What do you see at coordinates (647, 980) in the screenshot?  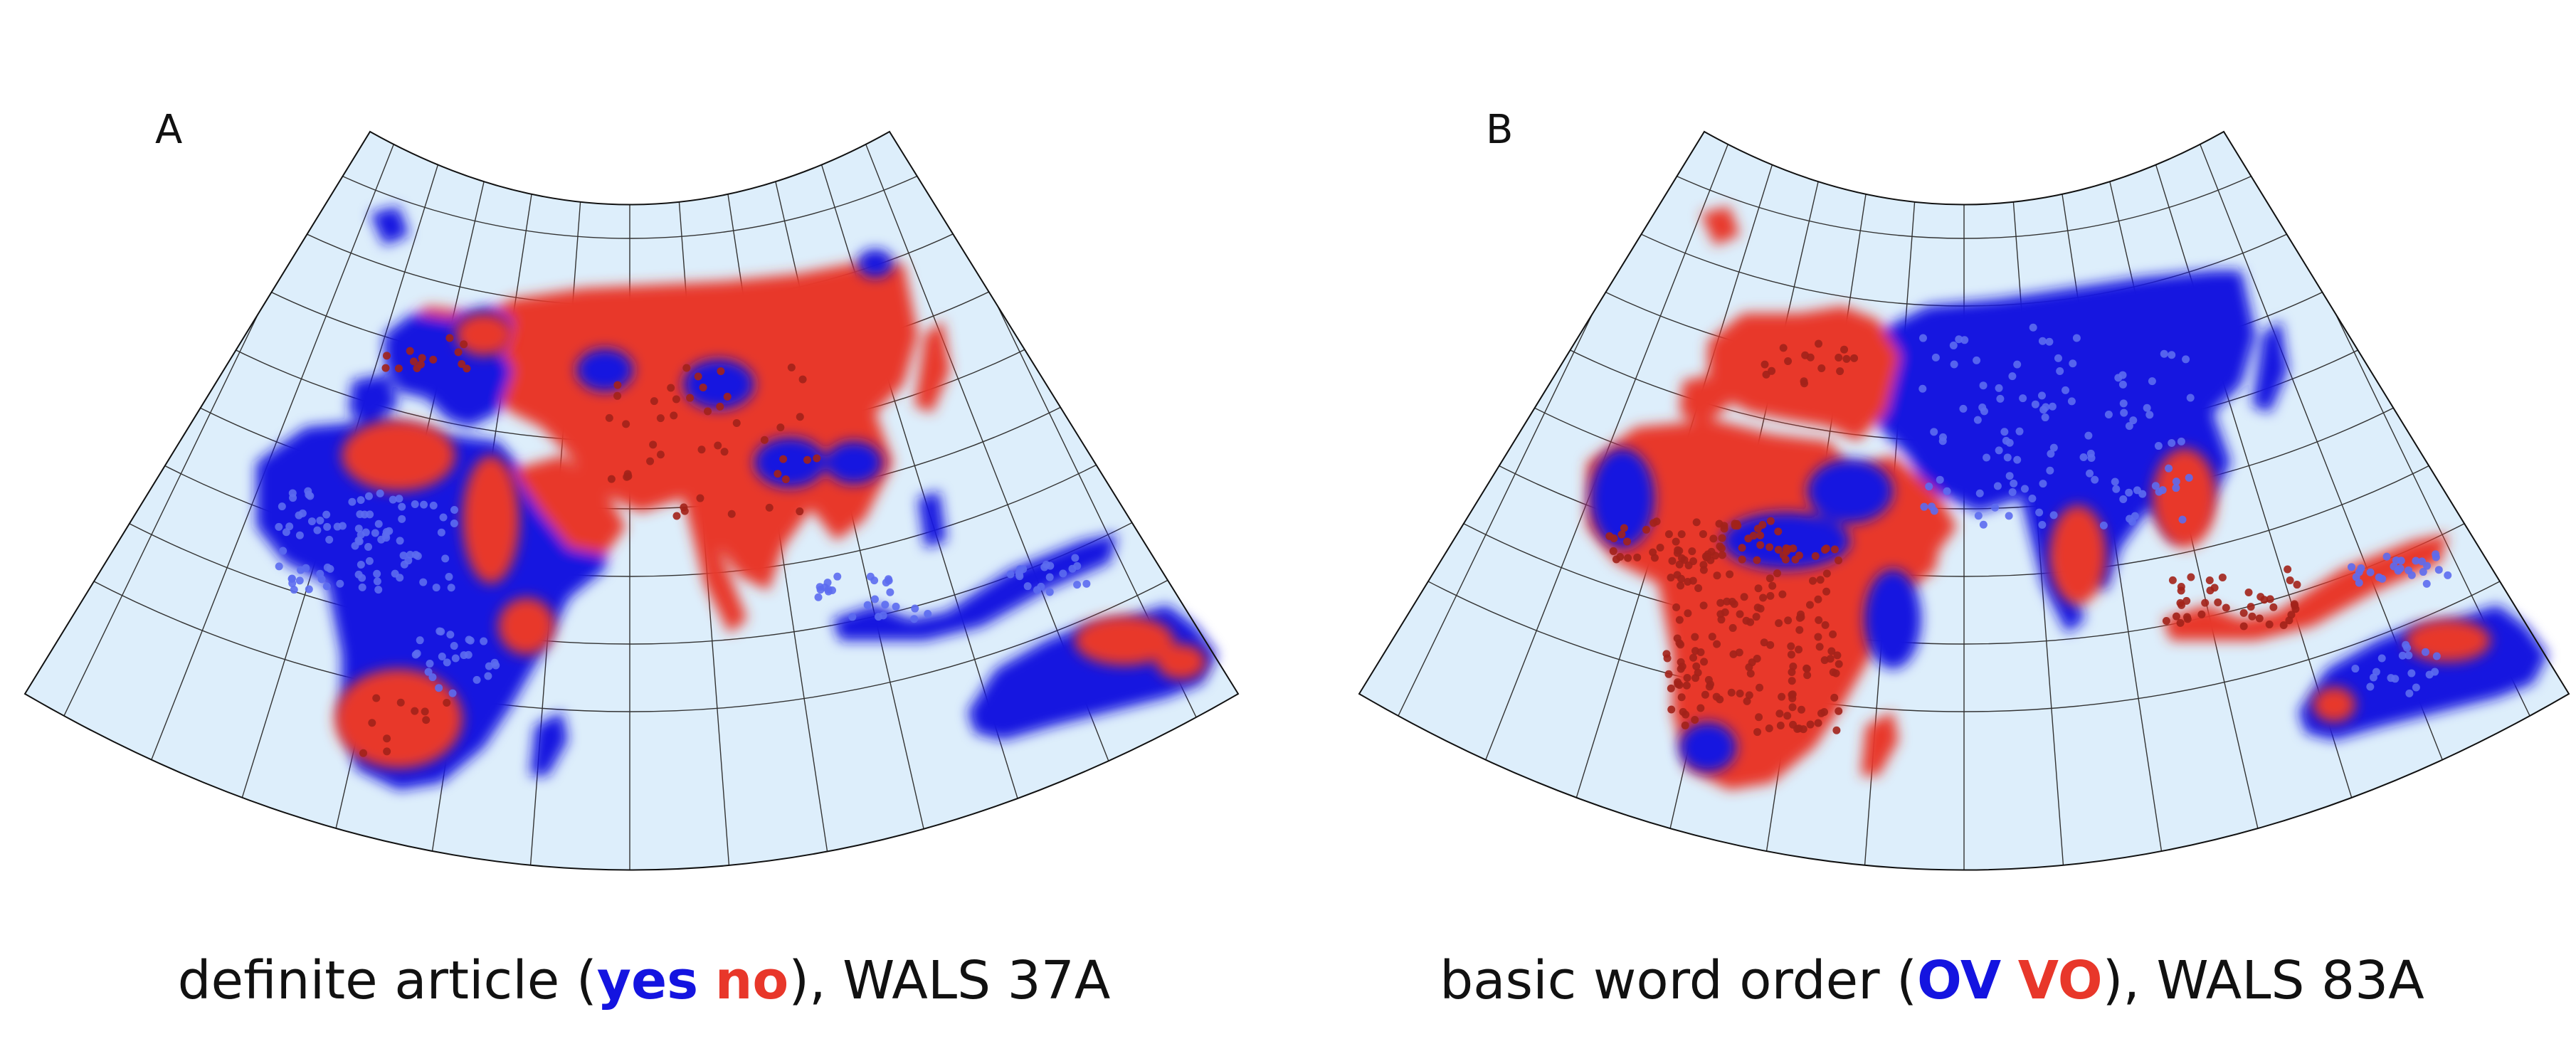 I see `legend-key-1: yes` at bounding box center [647, 980].